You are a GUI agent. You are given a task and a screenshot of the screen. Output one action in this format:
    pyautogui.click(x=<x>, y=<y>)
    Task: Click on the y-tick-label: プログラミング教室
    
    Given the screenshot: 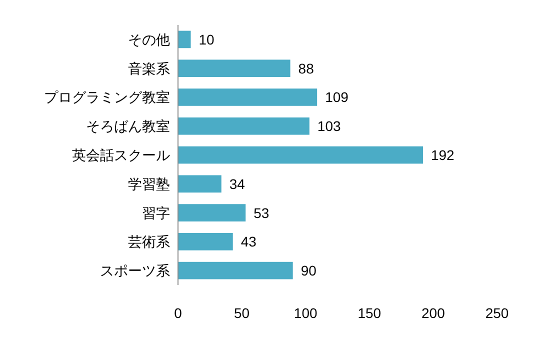 What is the action you would take?
    pyautogui.click(x=107, y=97)
    